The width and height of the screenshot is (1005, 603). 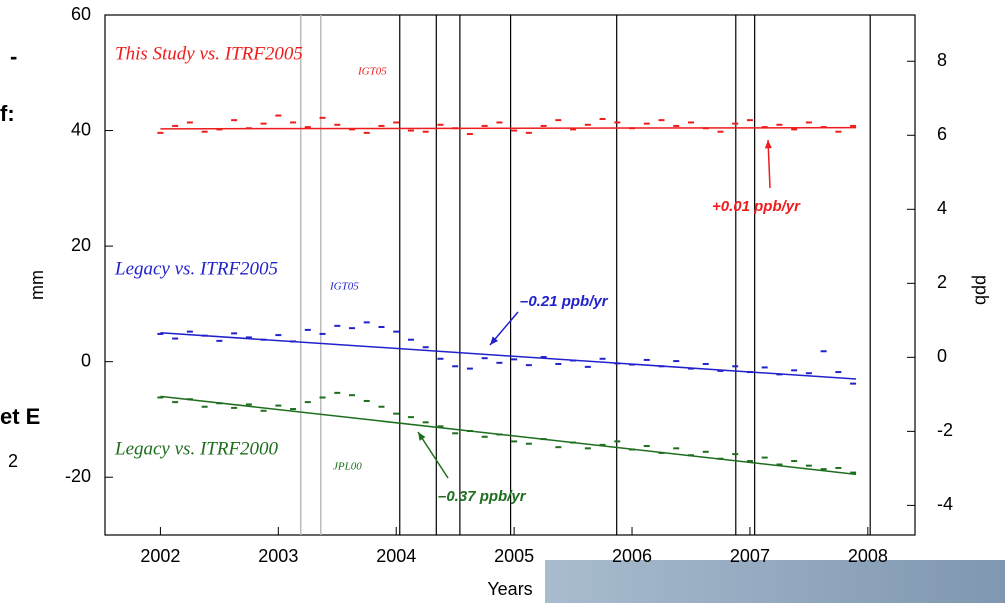 What do you see at coordinates (160, 556) in the screenshot?
I see `x-tick-label: 2002` at bounding box center [160, 556].